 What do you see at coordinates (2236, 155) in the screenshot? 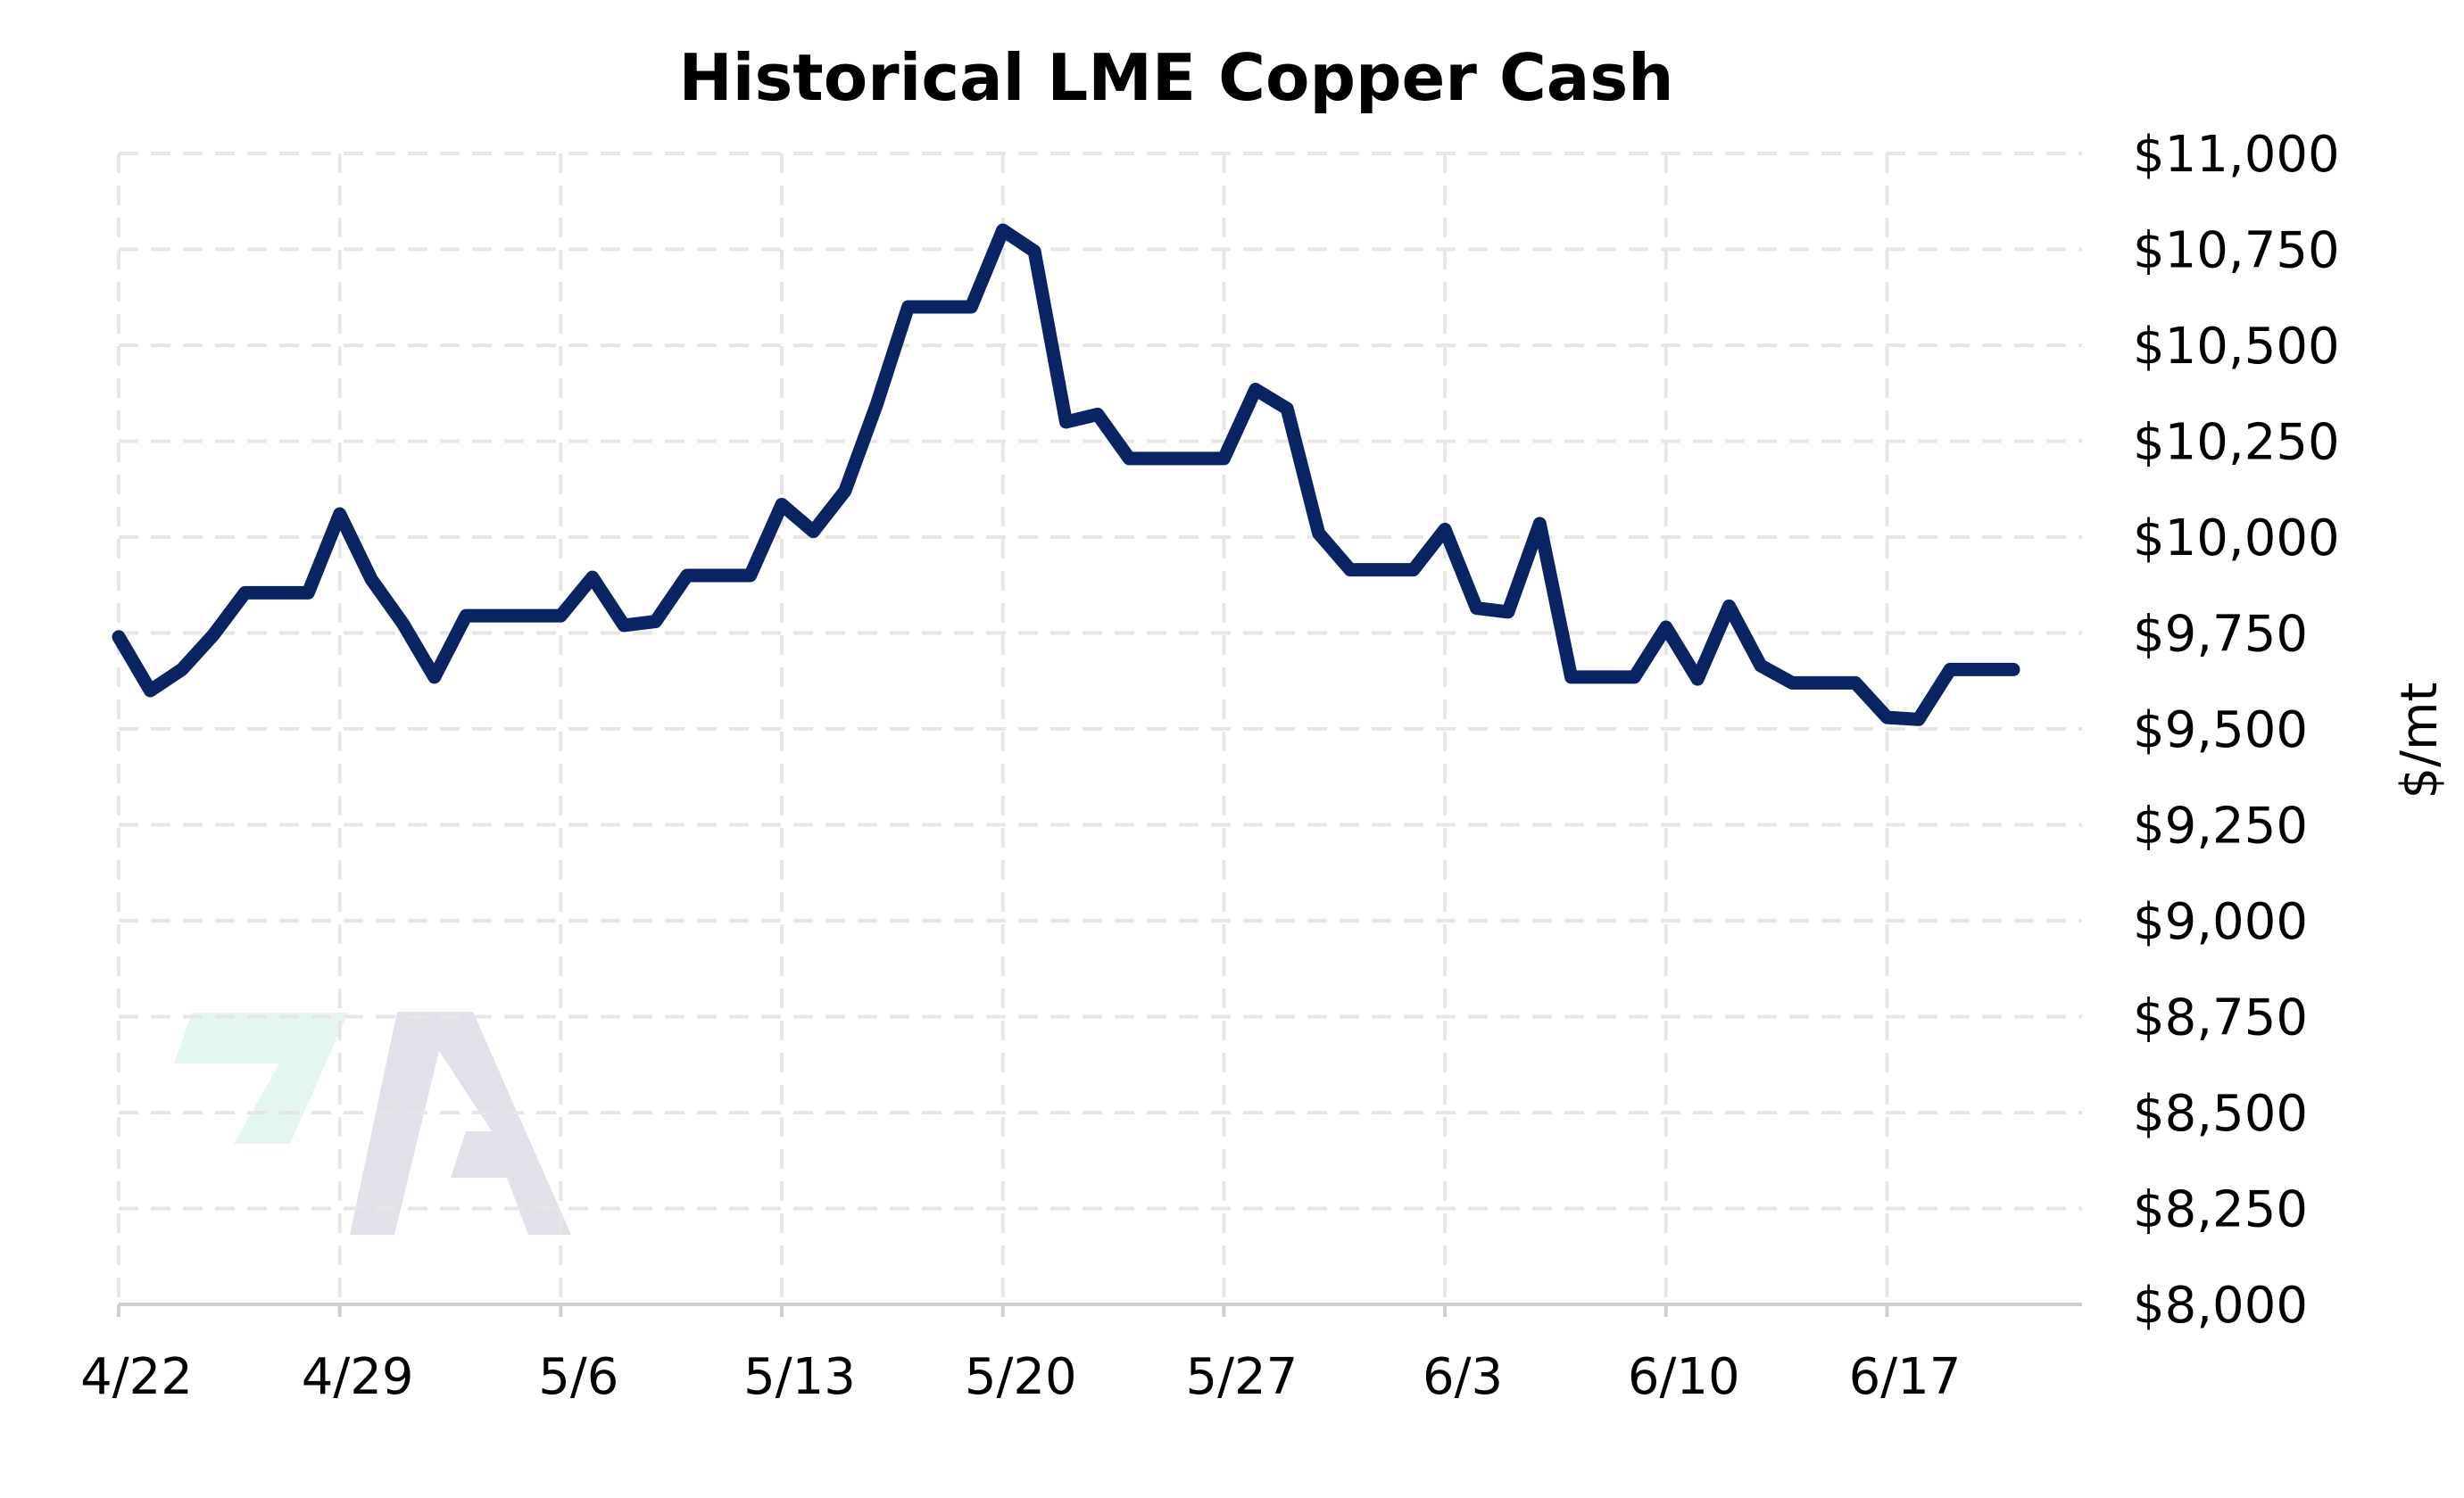
I see `y-tick-label: $11,000` at bounding box center [2236, 155].